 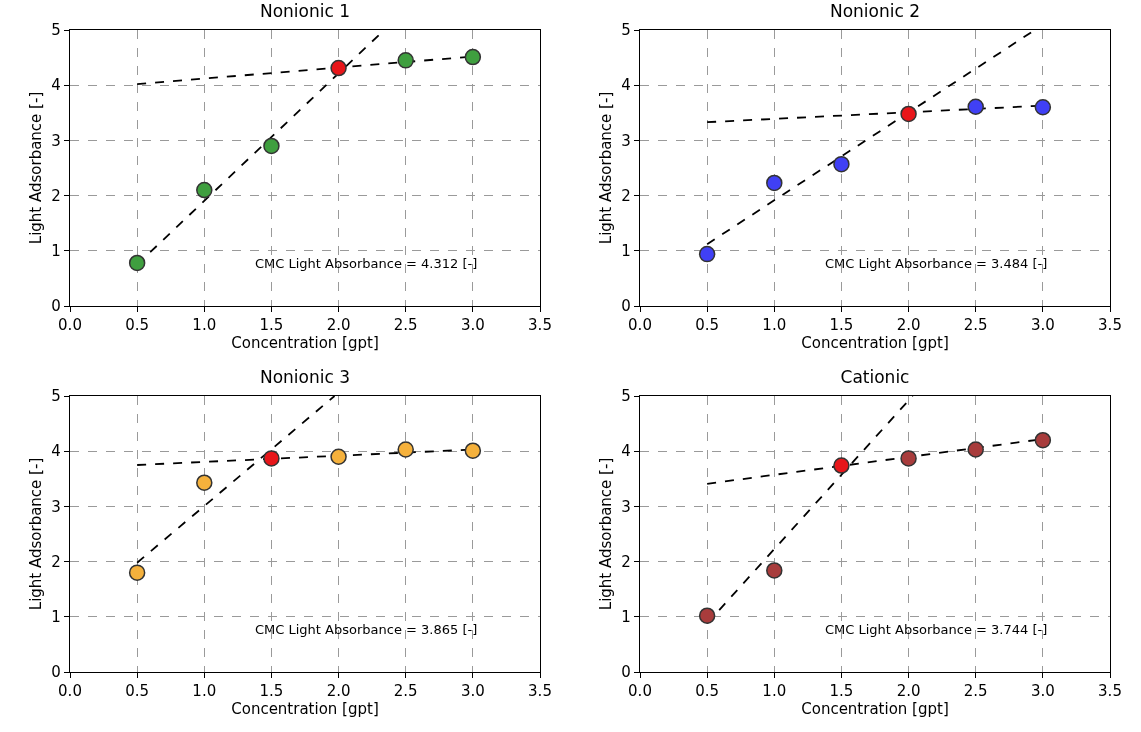 I want to click on chart-title: Cationic, so click(x=875, y=377).